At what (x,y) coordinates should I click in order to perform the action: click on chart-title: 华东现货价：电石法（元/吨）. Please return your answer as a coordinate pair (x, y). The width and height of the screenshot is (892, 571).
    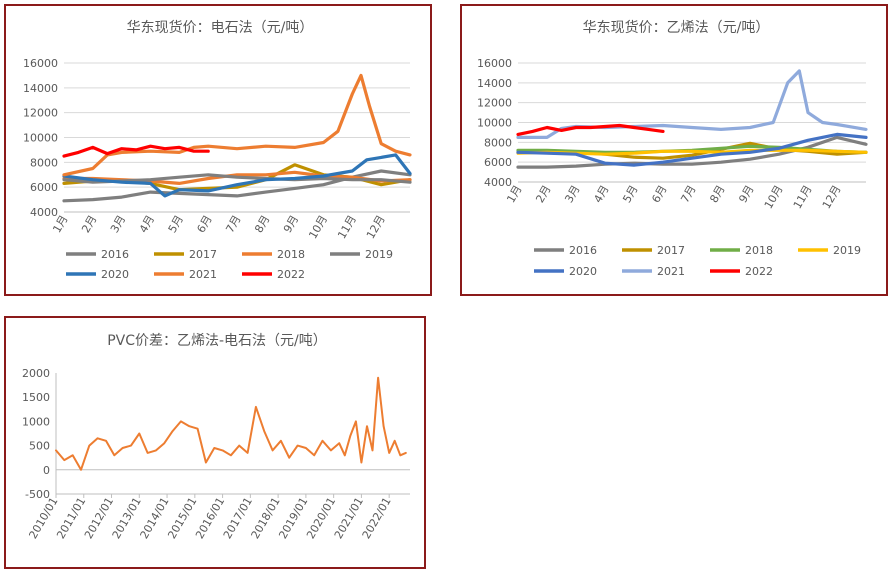
    Looking at the image, I should click on (220, 27).